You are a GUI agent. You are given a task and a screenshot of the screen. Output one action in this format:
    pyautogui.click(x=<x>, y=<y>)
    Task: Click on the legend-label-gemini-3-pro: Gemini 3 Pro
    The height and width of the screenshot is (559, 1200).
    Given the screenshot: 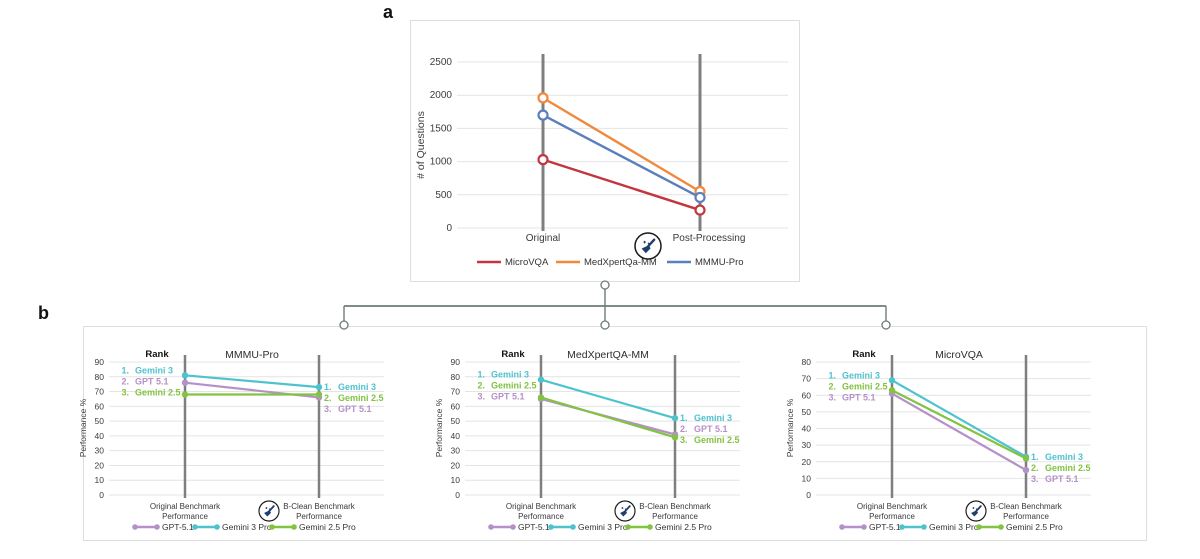 What is the action you would take?
    pyautogui.click(x=603, y=527)
    